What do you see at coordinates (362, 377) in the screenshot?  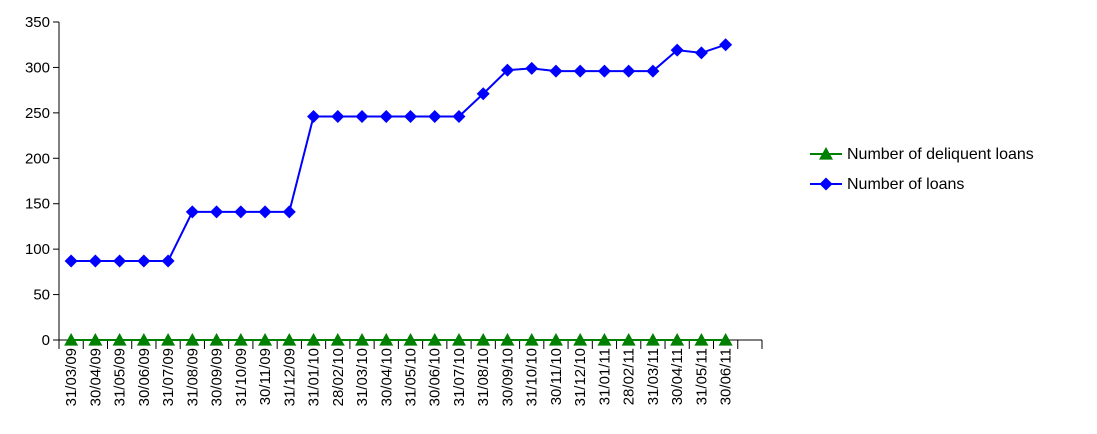 I see `x-tick-label: 31/03/10` at bounding box center [362, 377].